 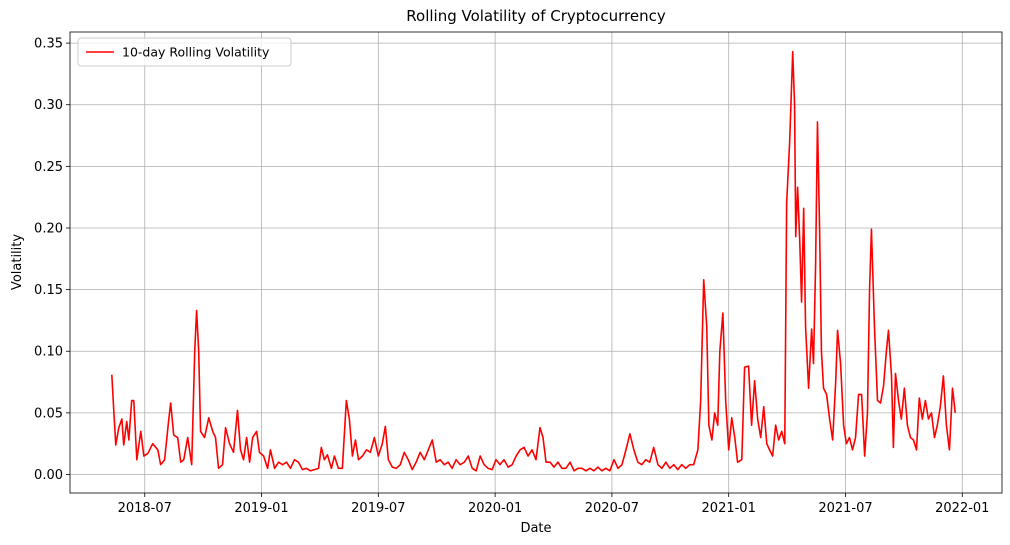 I want to click on y-tick-label: 0.20, so click(x=48, y=228).